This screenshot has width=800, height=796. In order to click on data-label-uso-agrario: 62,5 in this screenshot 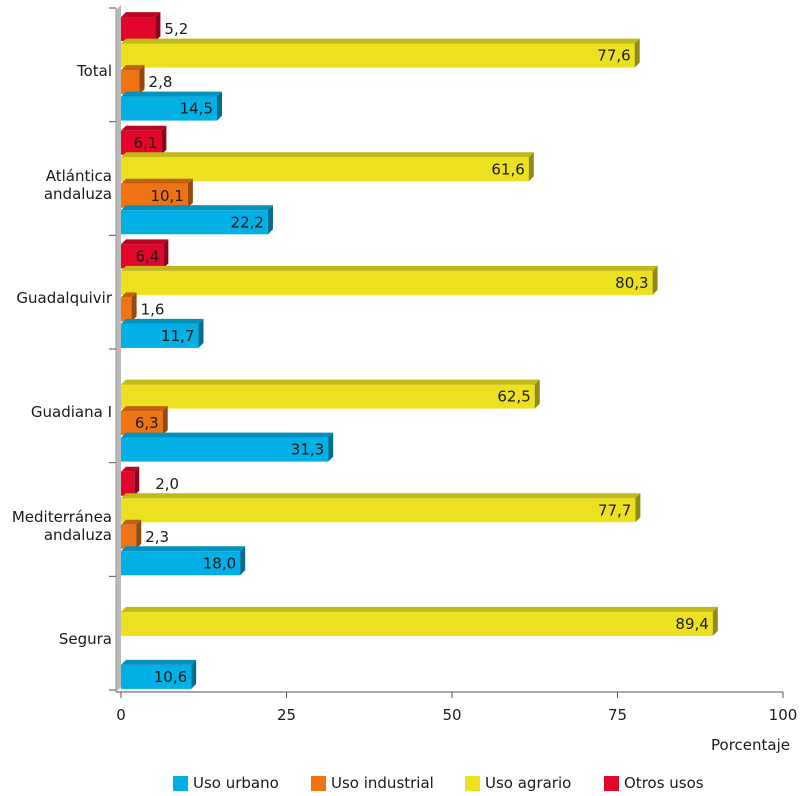, I will do `click(513, 397)`.